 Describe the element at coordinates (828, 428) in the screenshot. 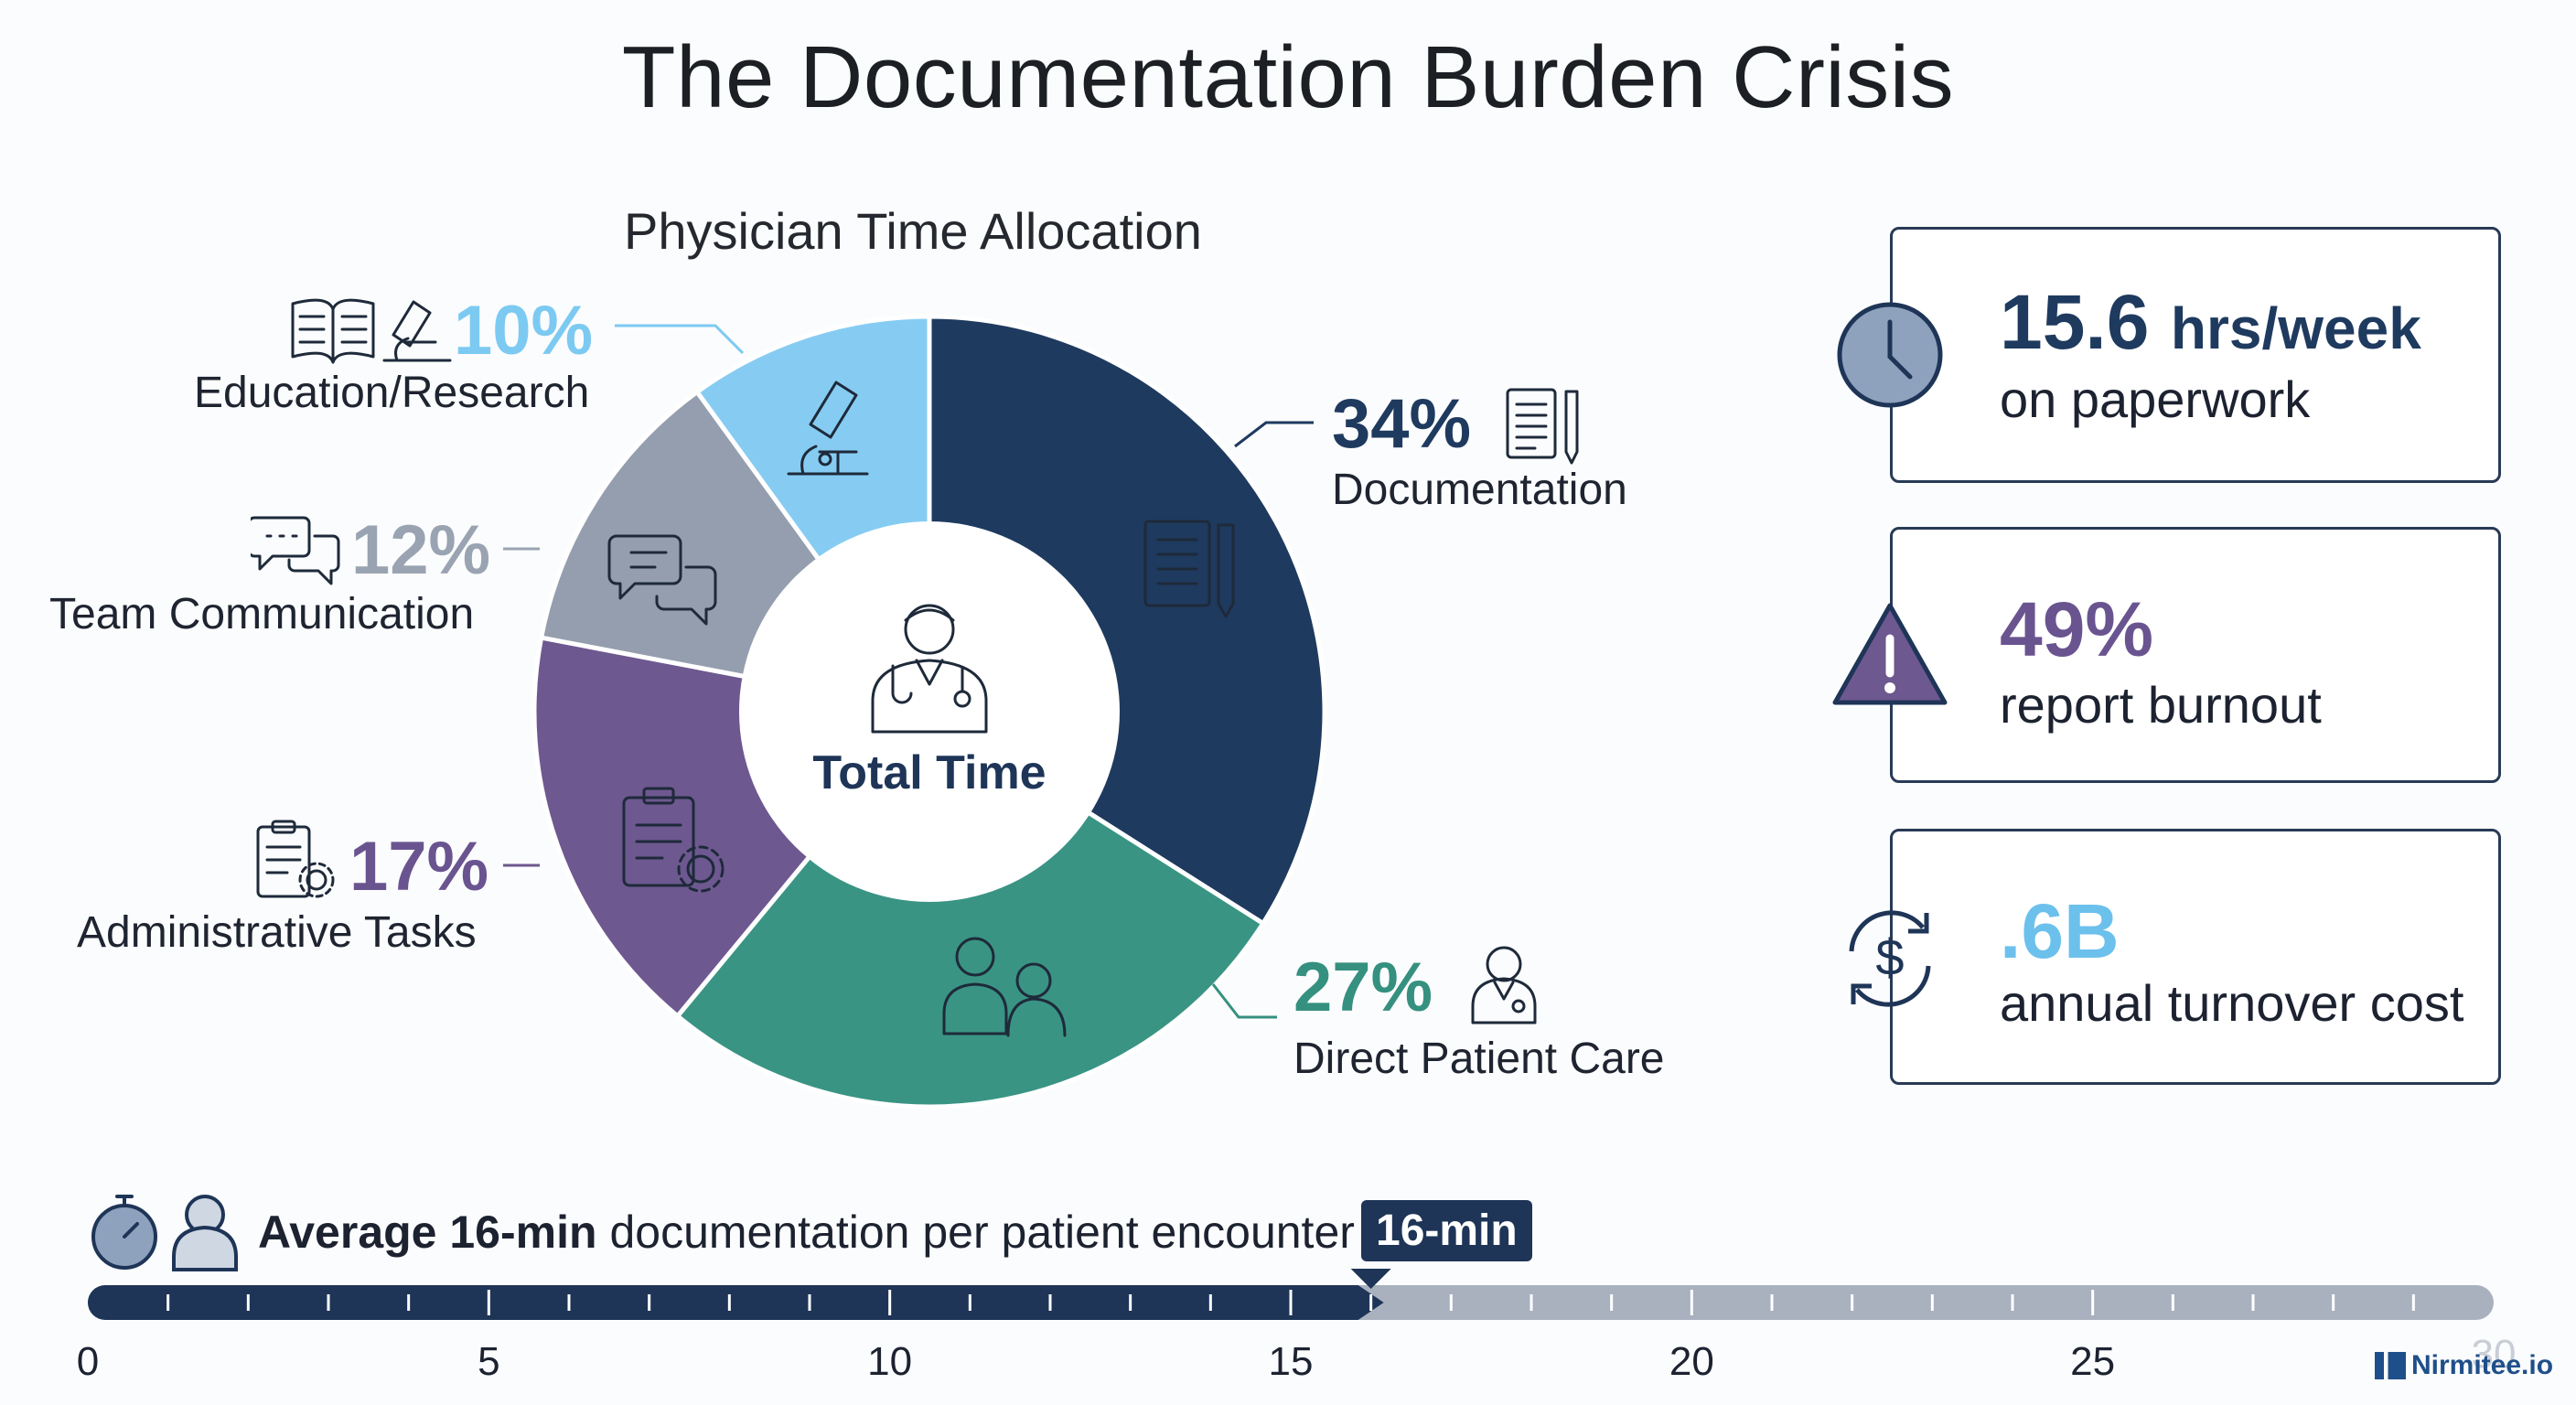

I see `microscope-icon` at that location.